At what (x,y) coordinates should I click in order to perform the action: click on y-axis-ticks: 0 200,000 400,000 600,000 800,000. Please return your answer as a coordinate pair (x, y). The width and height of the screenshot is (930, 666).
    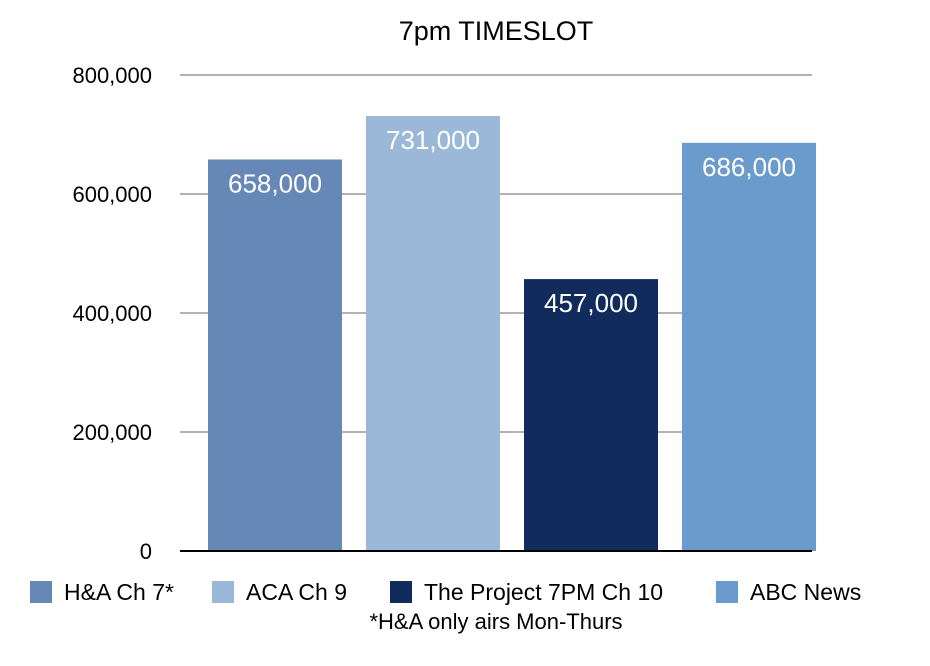
    Looking at the image, I should click on (112, 313).